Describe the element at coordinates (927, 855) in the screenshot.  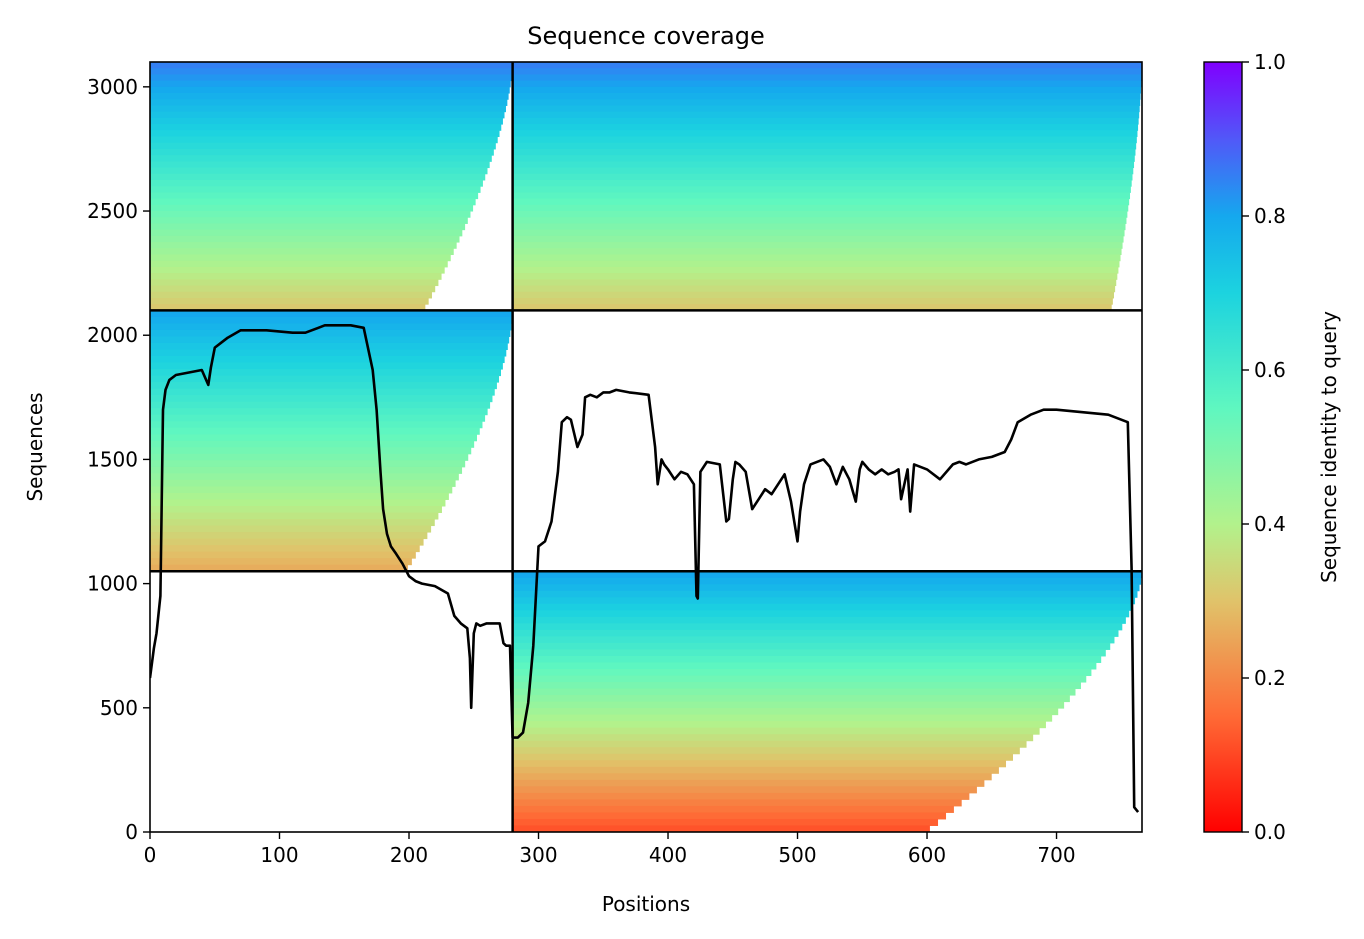
I see `x-tick-label: 600` at that location.